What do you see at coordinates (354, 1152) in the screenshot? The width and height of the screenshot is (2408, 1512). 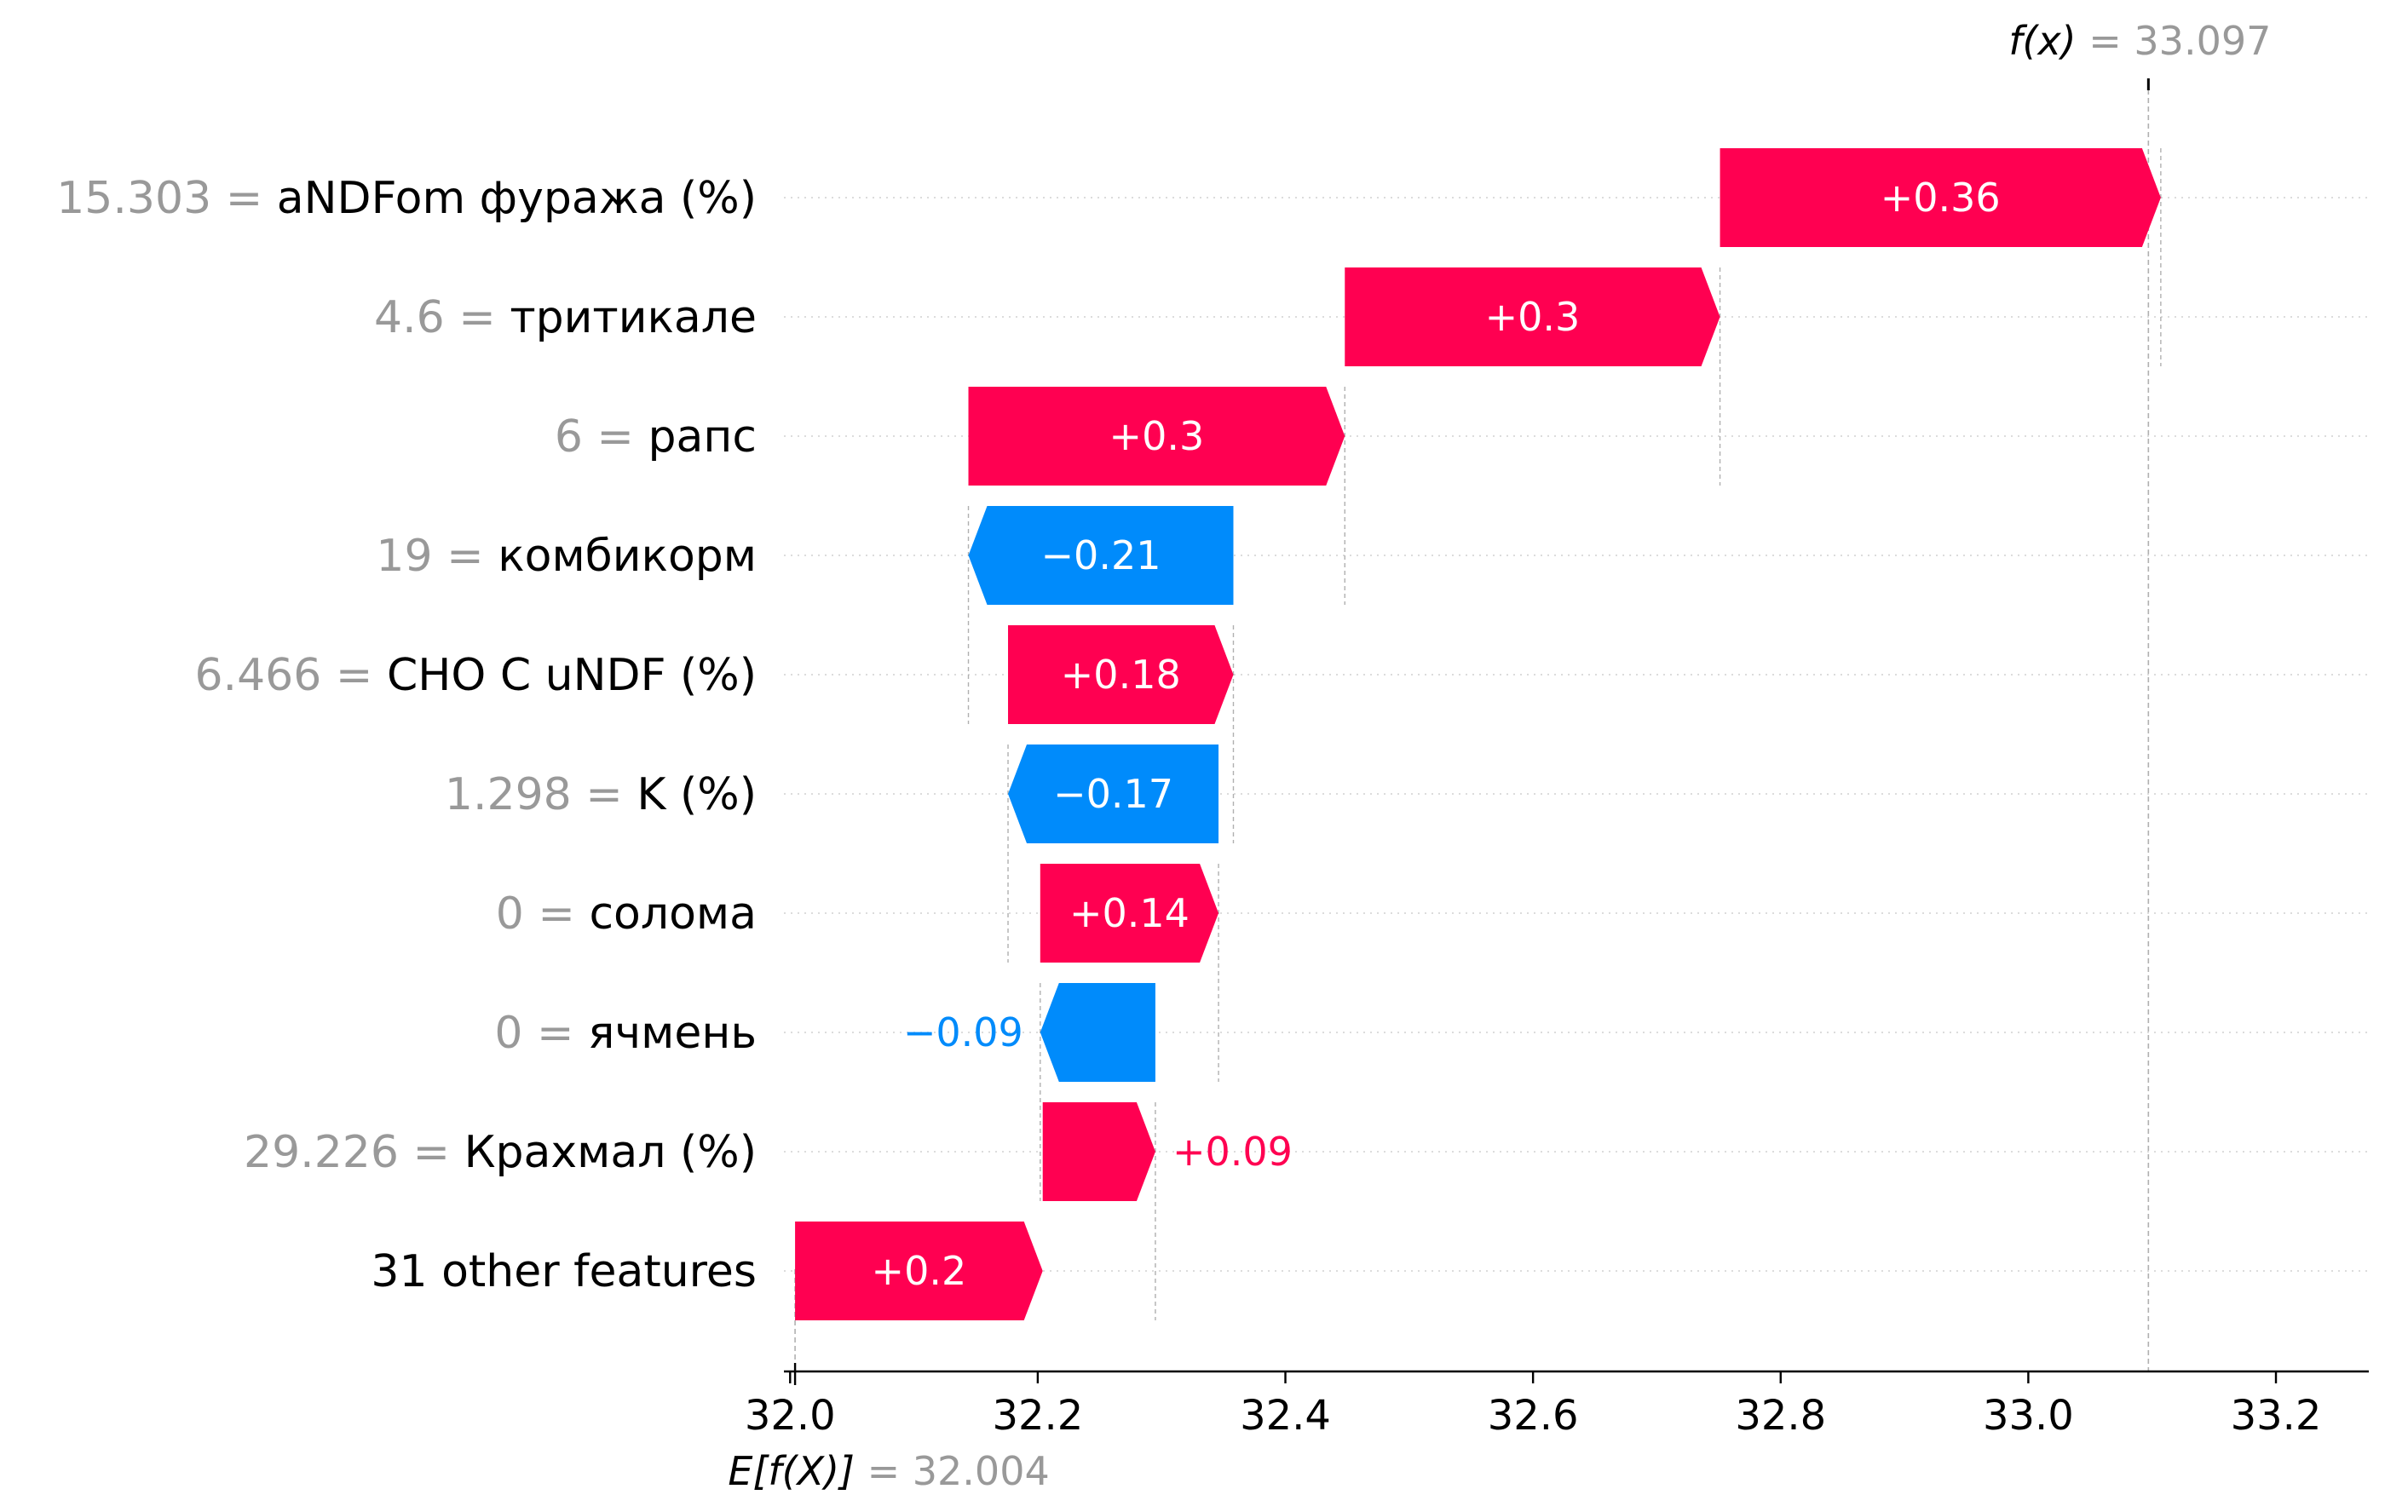 I see `feature-value: 29.226 =` at bounding box center [354, 1152].